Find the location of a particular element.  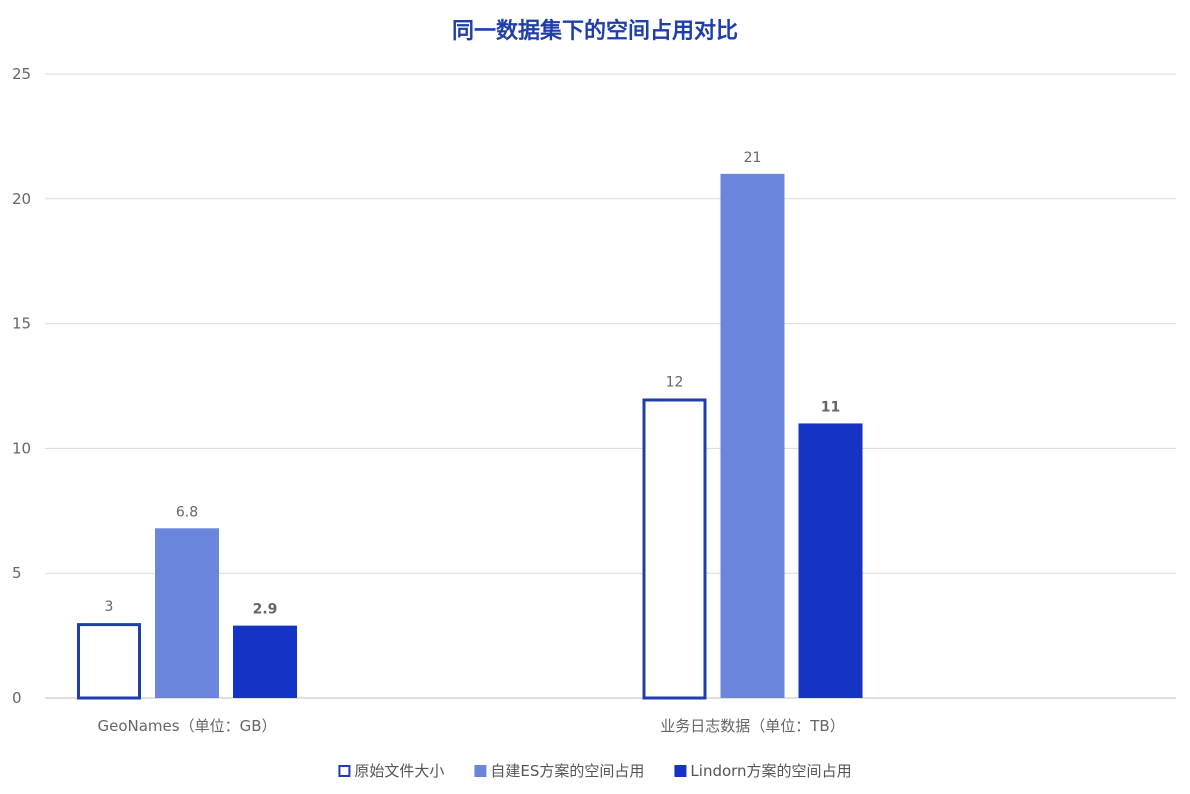

y-tick-label-20: 20 is located at coordinates (21, 199).